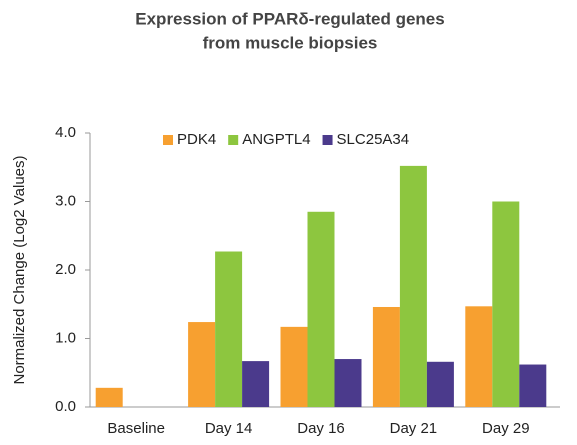 The width and height of the screenshot is (577, 445). What do you see at coordinates (65, 200) in the screenshot?
I see `y-tick-label: 3.0` at bounding box center [65, 200].